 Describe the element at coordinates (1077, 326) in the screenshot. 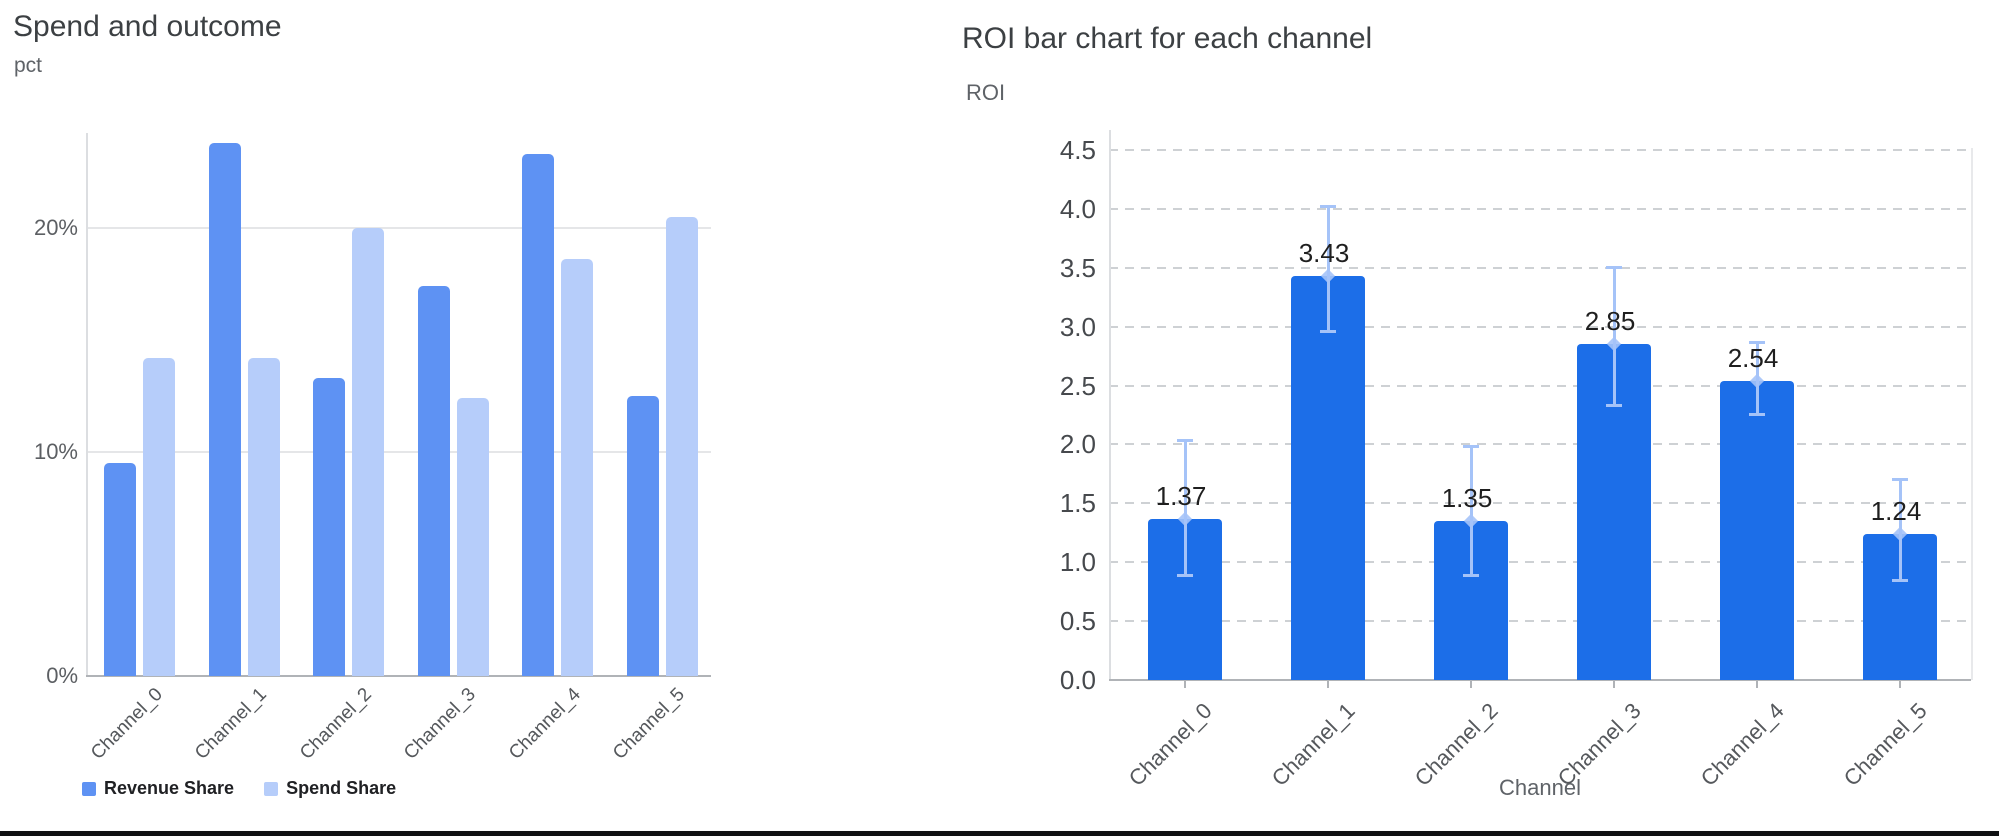

I see `right-ytick-3.0: 3.0` at that location.